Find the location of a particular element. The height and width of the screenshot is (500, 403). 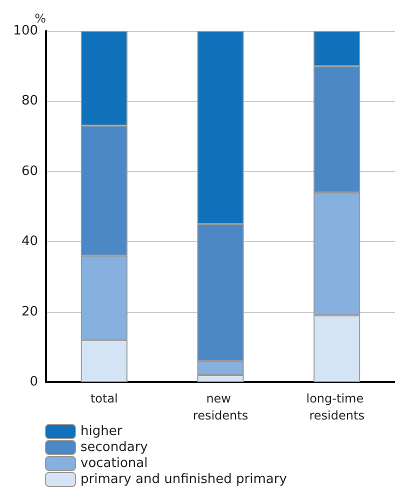

x-tick-label: total is located at coordinates (104, 399).